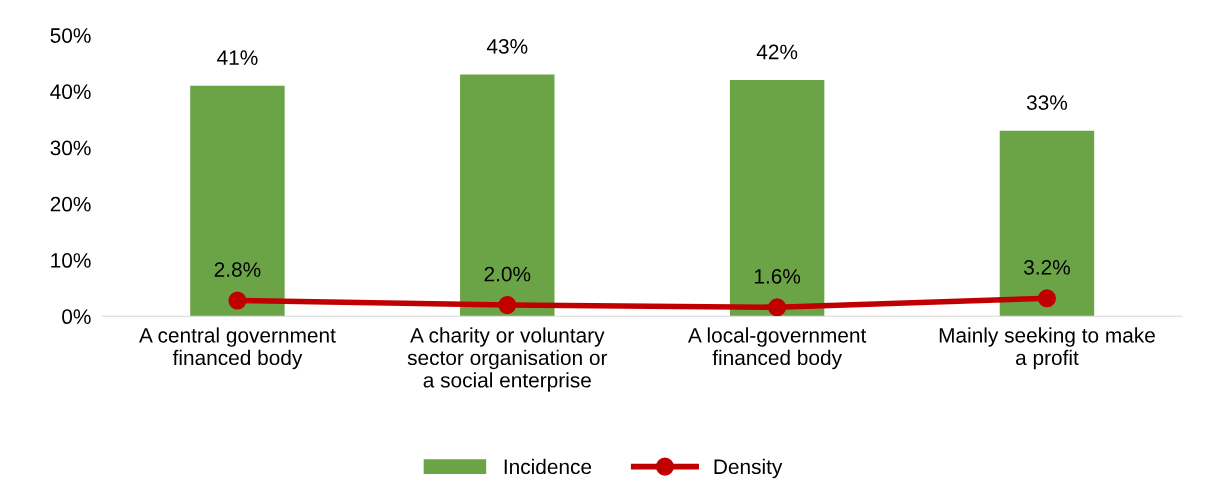  I want to click on x-tick-label: A central government financed body, so click(237, 348).